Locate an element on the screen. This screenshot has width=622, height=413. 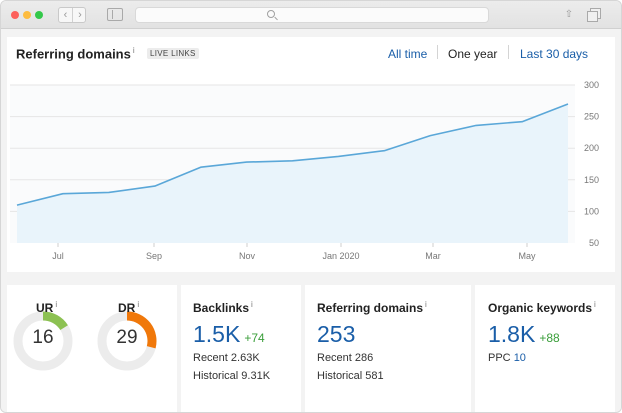
forward-button: › is located at coordinates (80, 15).